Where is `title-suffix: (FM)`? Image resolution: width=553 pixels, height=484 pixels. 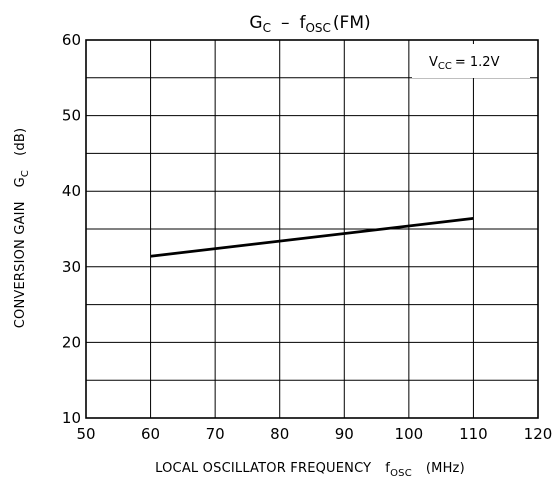 title-suffix: (FM) is located at coordinates (352, 23).